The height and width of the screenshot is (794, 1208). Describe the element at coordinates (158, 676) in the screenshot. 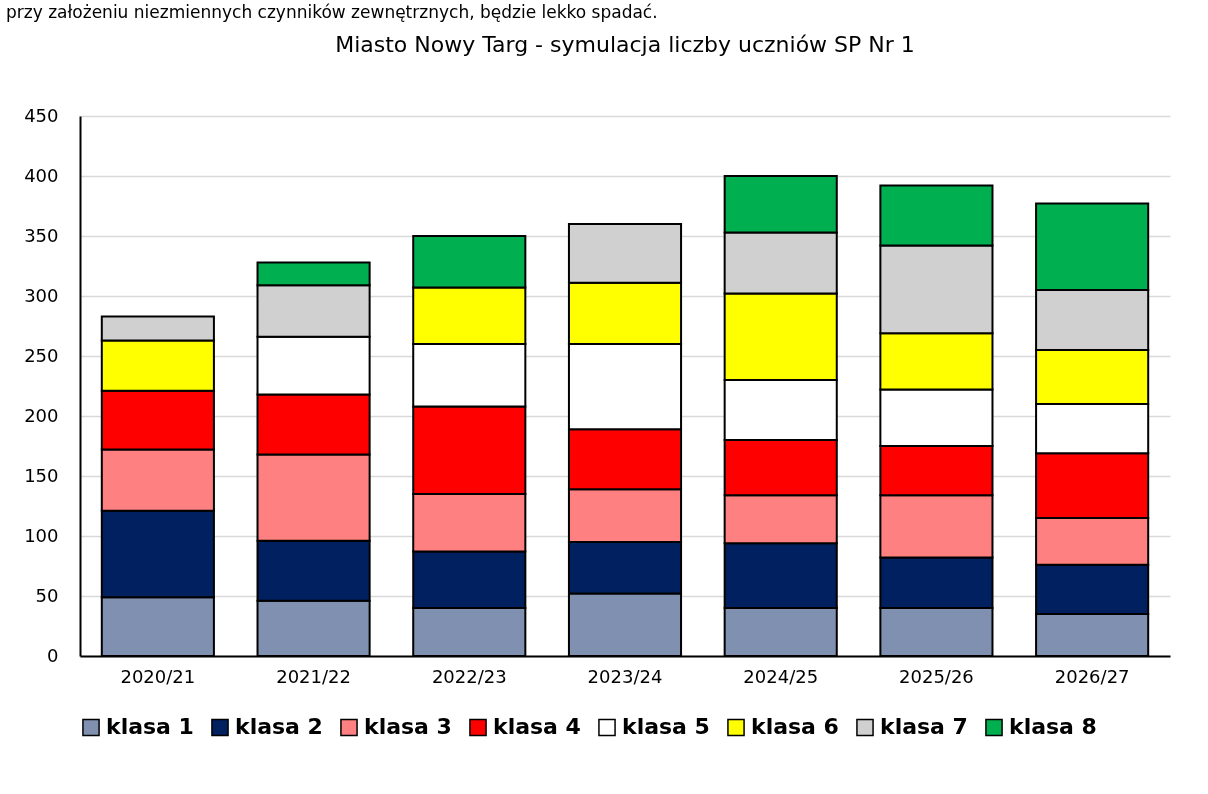

I see `x-tick-label: 2020/21` at that location.